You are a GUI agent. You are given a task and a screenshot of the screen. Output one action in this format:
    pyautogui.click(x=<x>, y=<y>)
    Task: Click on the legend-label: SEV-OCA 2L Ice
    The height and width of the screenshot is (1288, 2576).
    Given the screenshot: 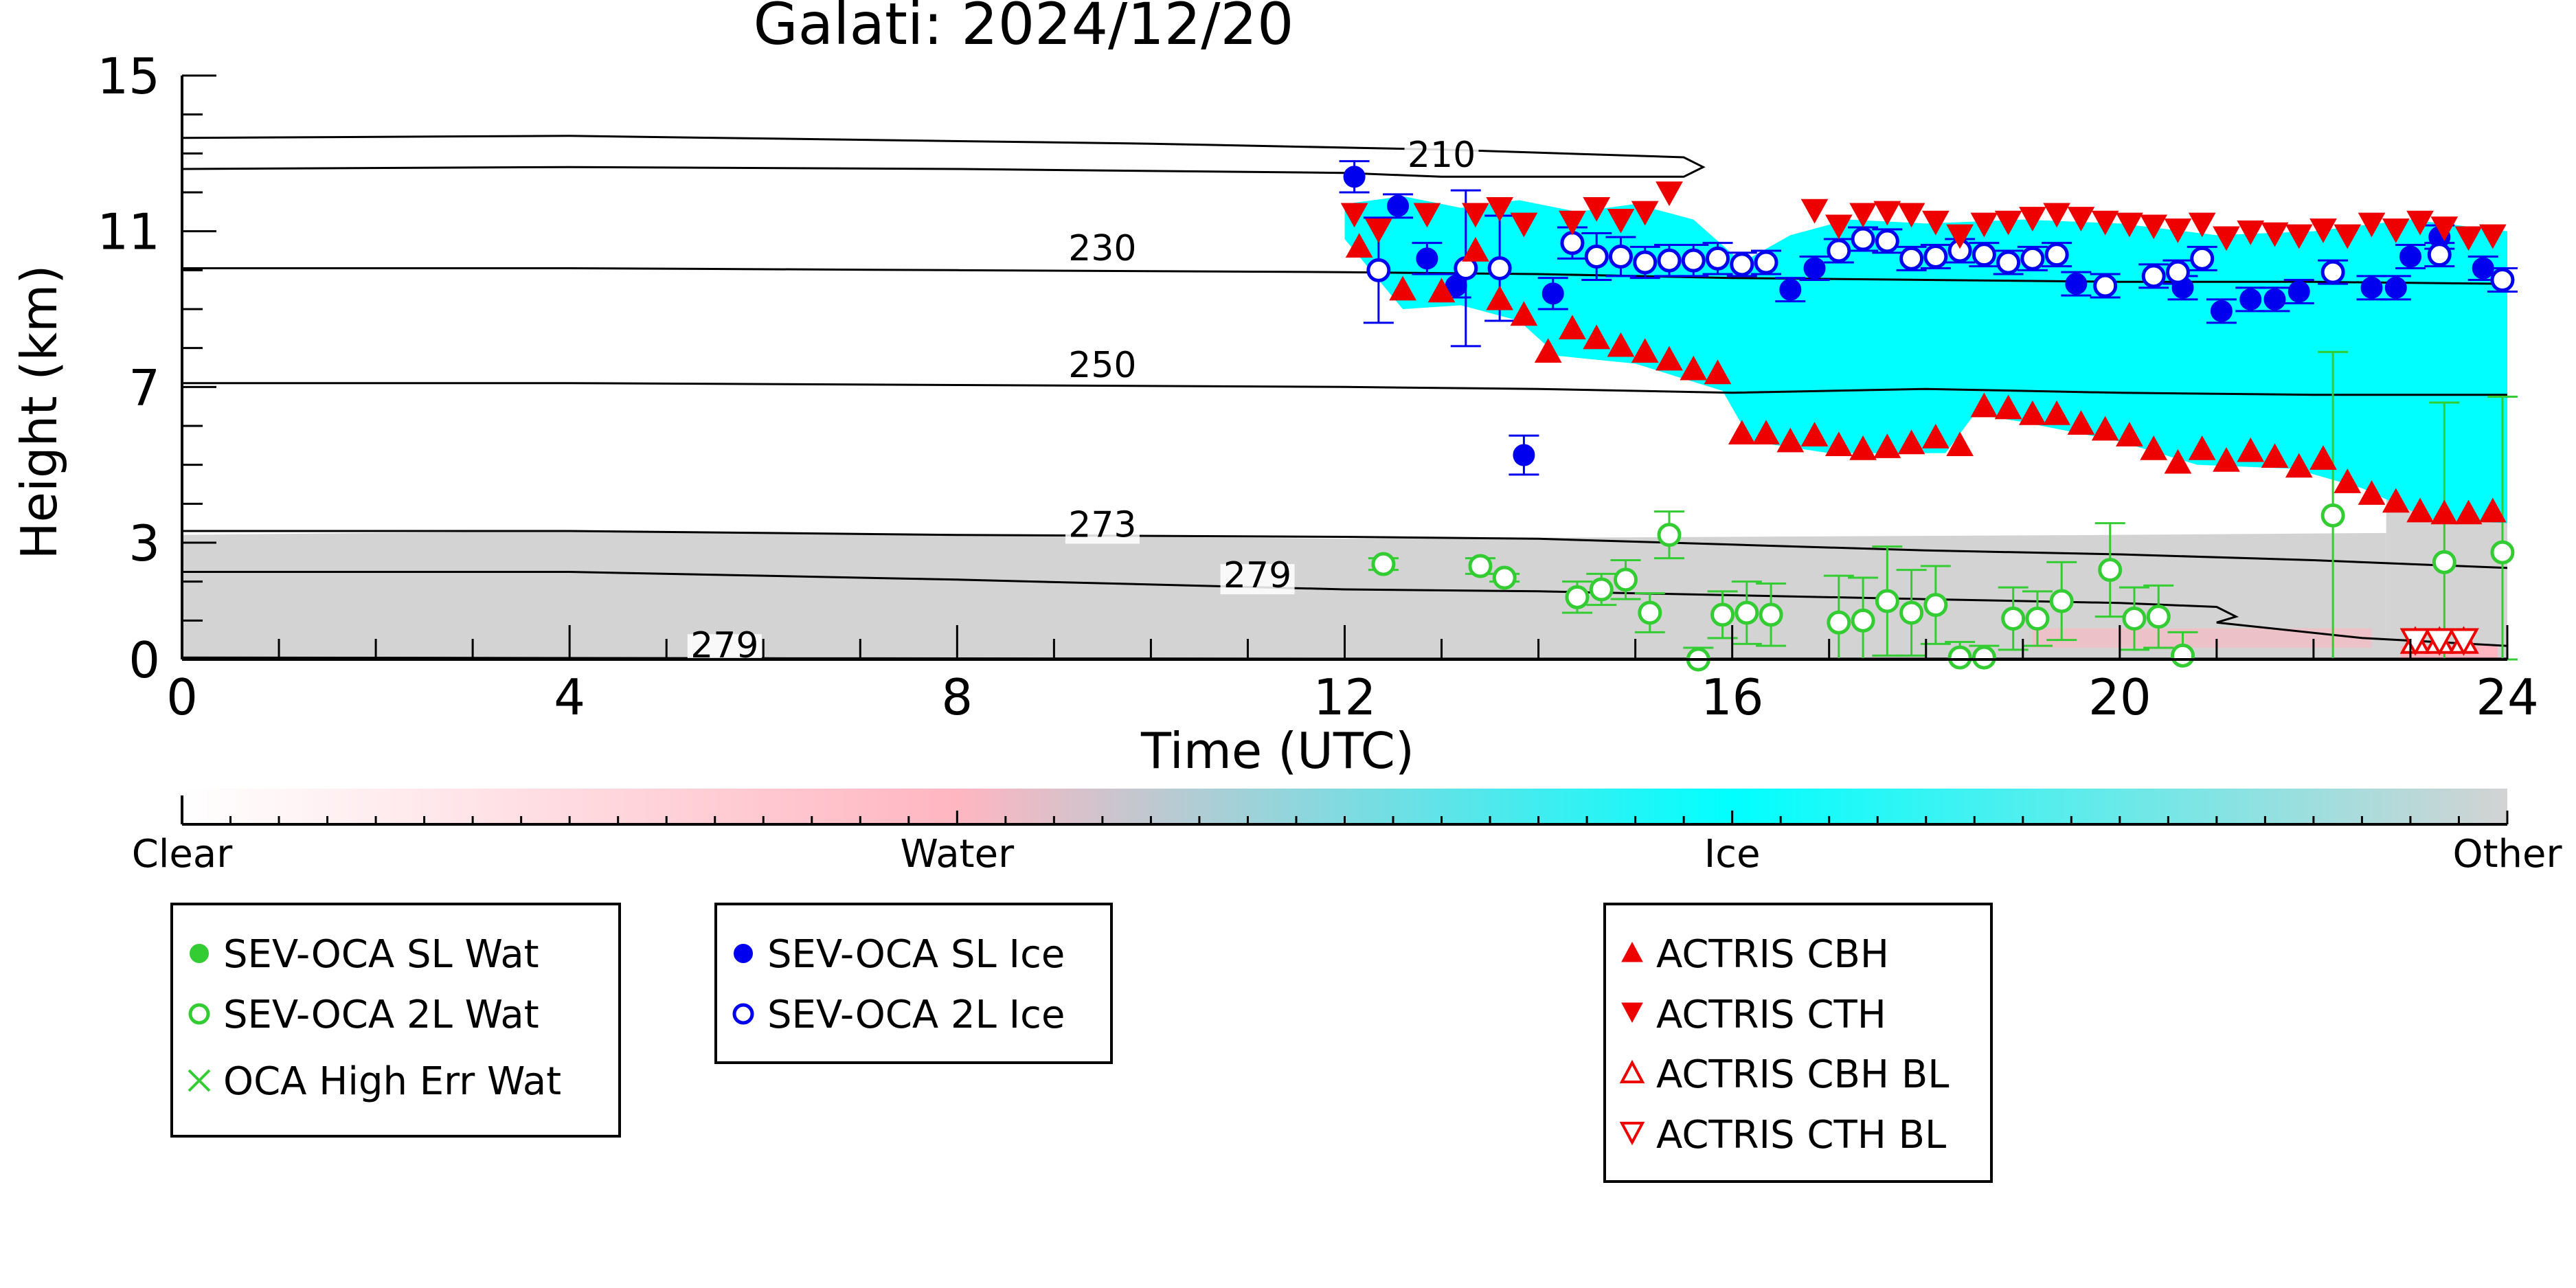 What is the action you would take?
    pyautogui.click(x=916, y=1015)
    